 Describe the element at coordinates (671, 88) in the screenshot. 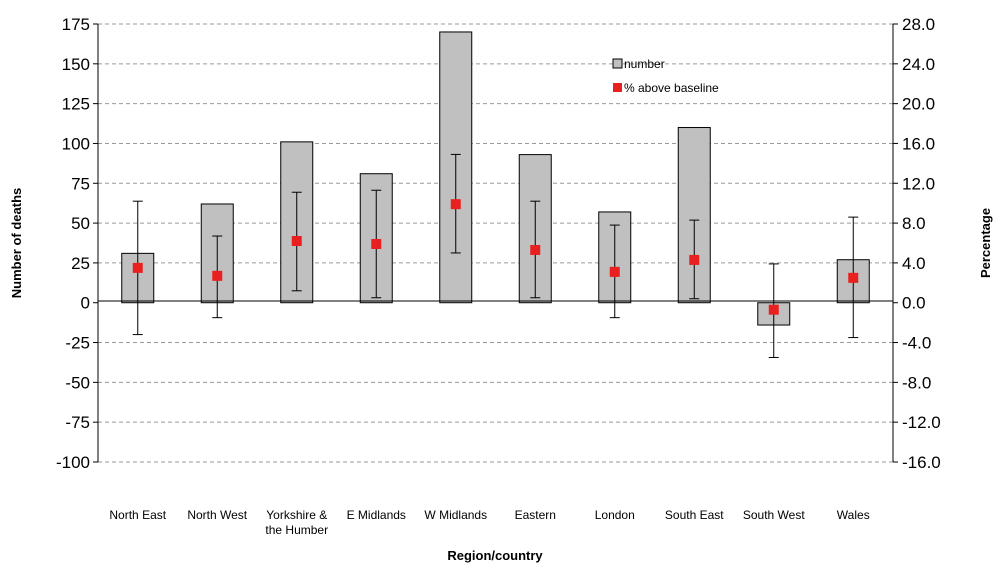

I see `legend-label-percent: % above baseline` at that location.